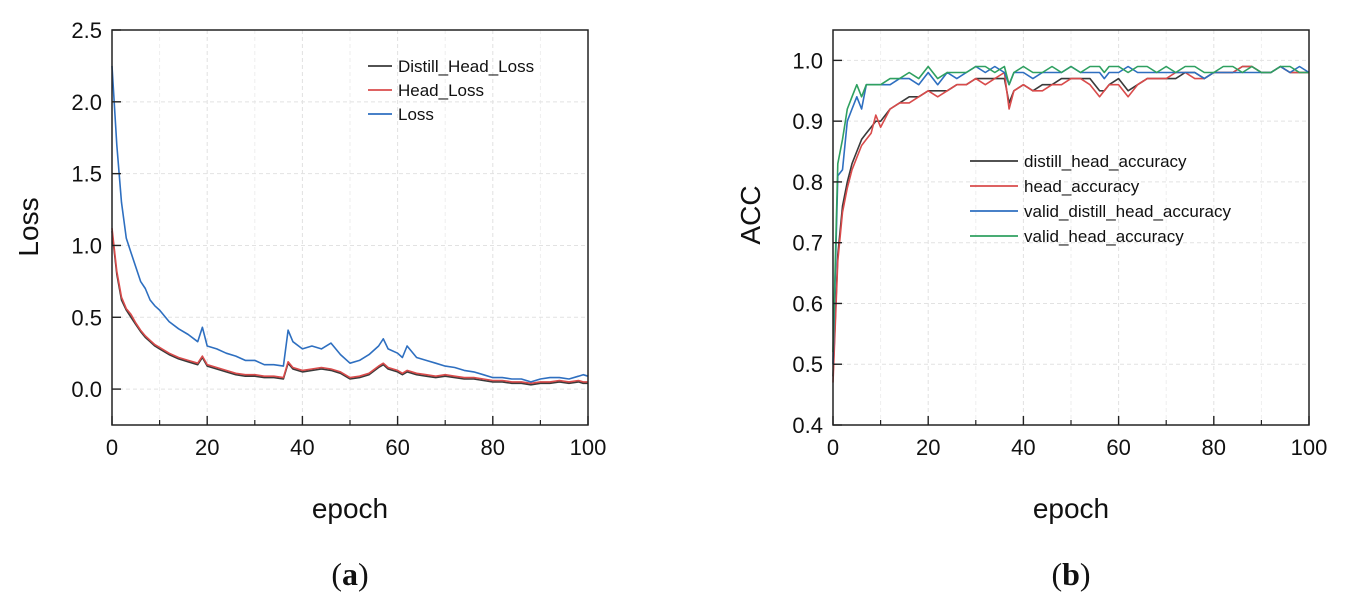 This screenshot has width=1347, height=604. What do you see at coordinates (1127, 211) in the screenshot?
I see `legend-label: valid_distill_head_accuracy` at bounding box center [1127, 211].